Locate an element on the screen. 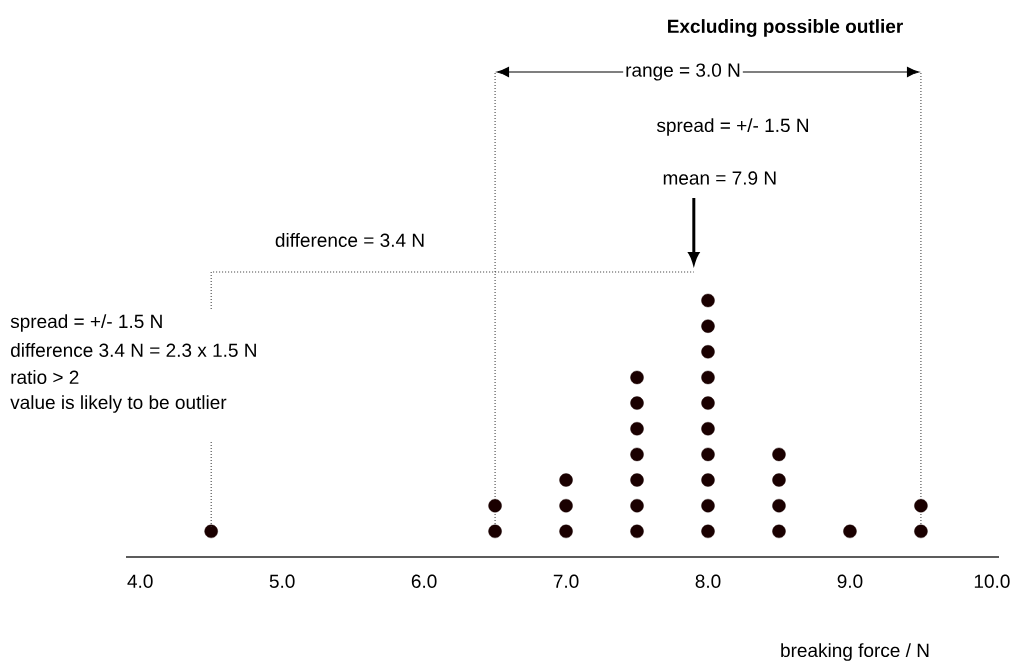 The width and height of the screenshot is (1018, 670). annotation: difference 3.4 N = 2.3 x 1.5 N is located at coordinates (133, 350).